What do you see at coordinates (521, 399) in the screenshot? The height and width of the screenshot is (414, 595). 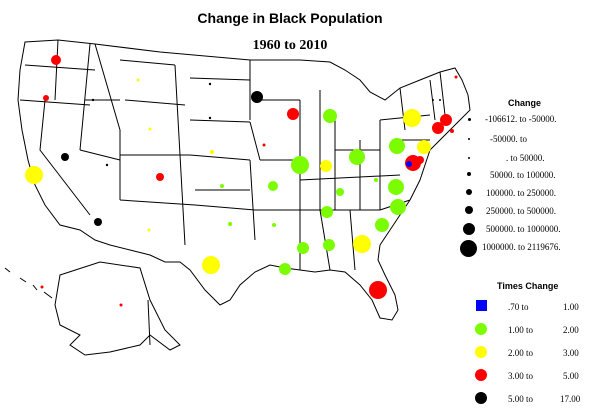 I see `color-legend-from-5: 5.00 to` at bounding box center [521, 399].